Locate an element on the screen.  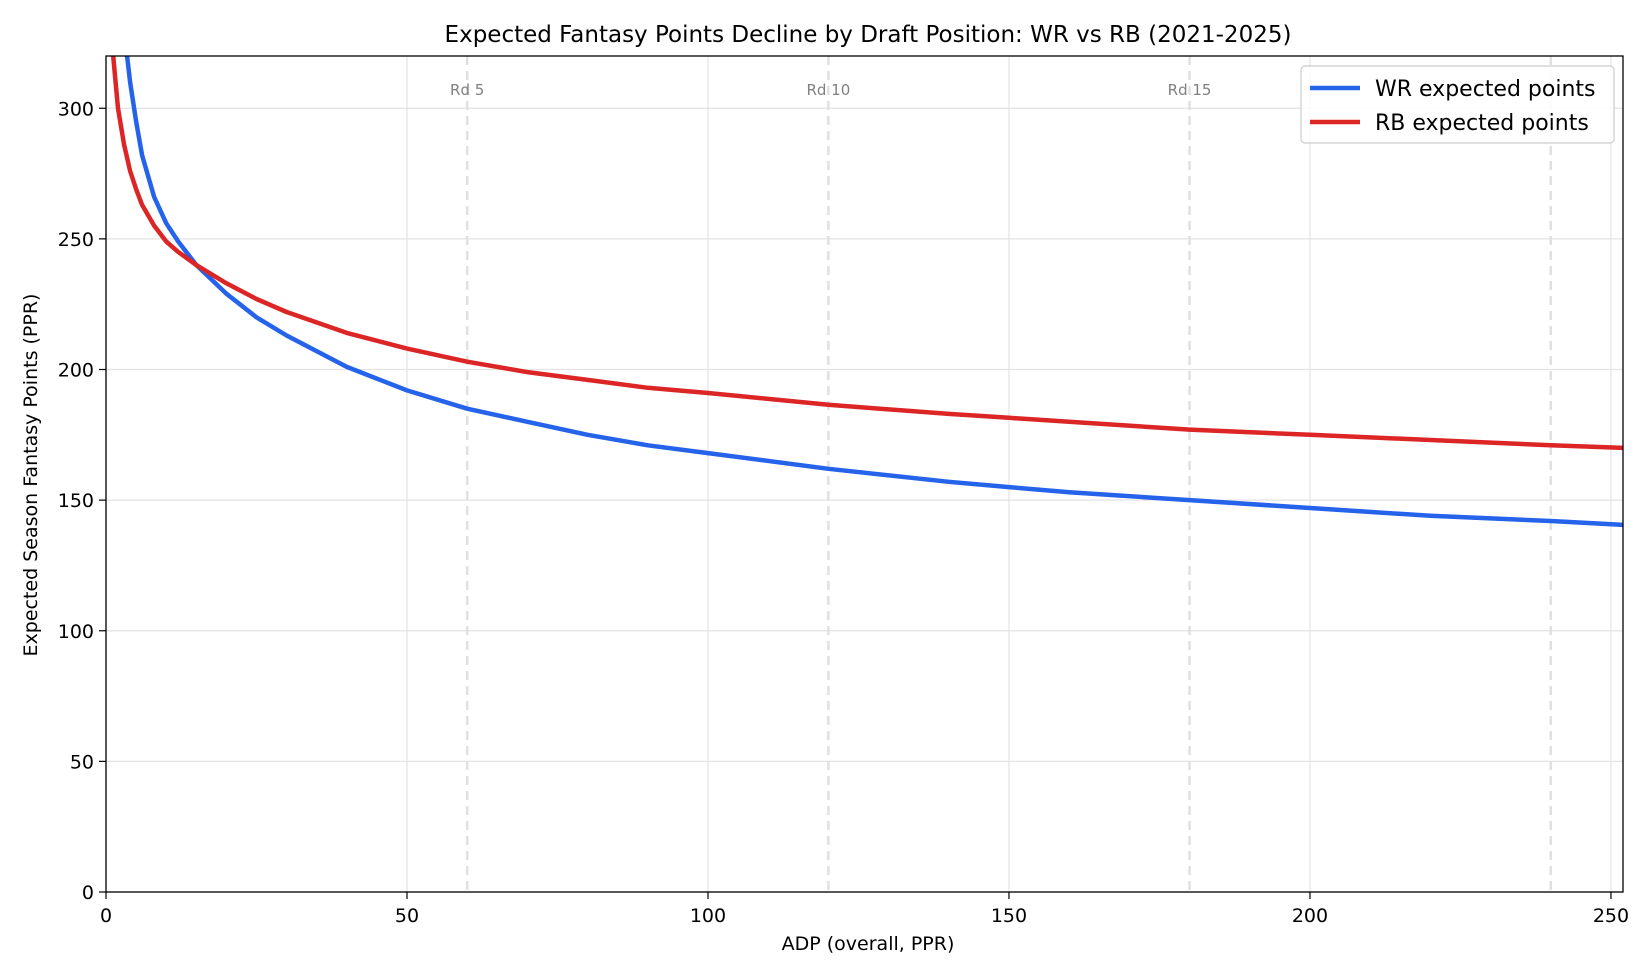
legend: WR expected points RB expected points is located at coordinates (1457, 104).